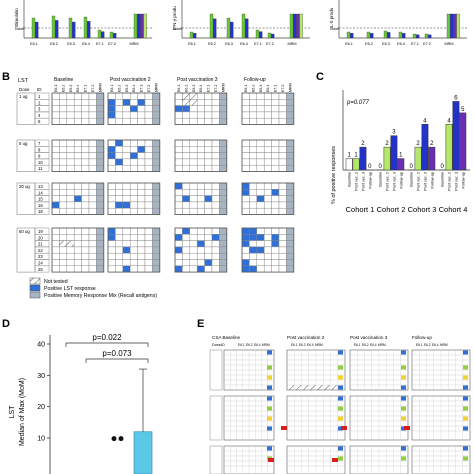  What do you see at coordinates (41, 407) in the screenshot?
I see `panel-d-ytick-label: 20` at bounding box center [41, 407].